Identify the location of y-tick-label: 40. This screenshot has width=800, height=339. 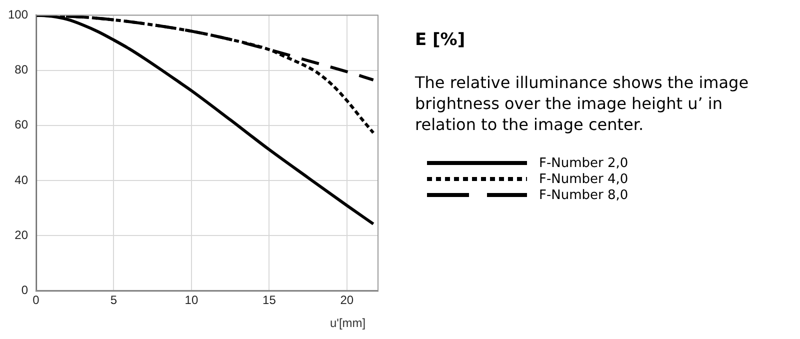
(21, 179).